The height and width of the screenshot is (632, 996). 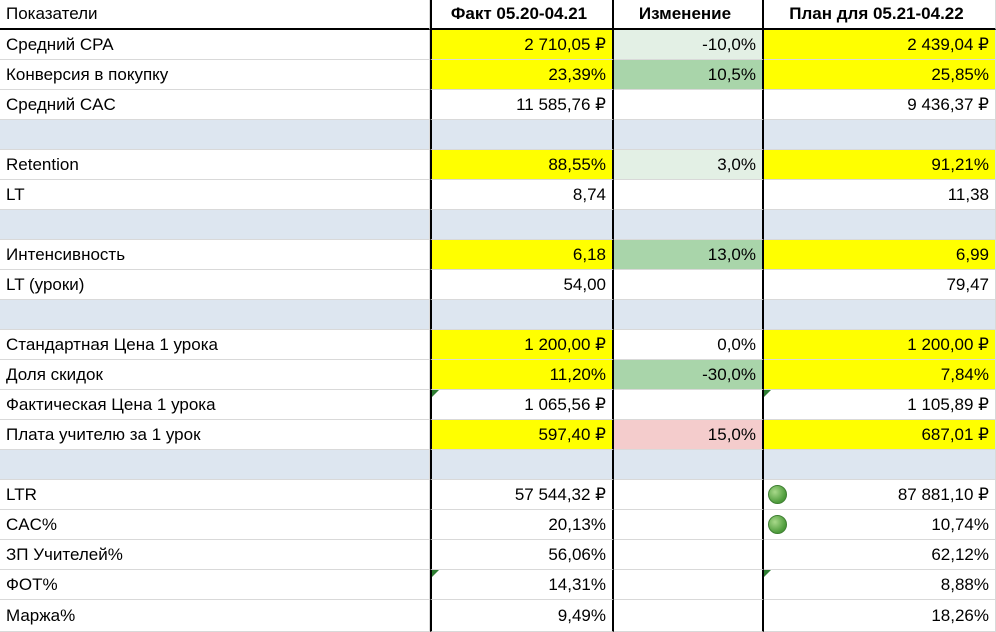 I want to click on row-label: LT, so click(x=215, y=195).